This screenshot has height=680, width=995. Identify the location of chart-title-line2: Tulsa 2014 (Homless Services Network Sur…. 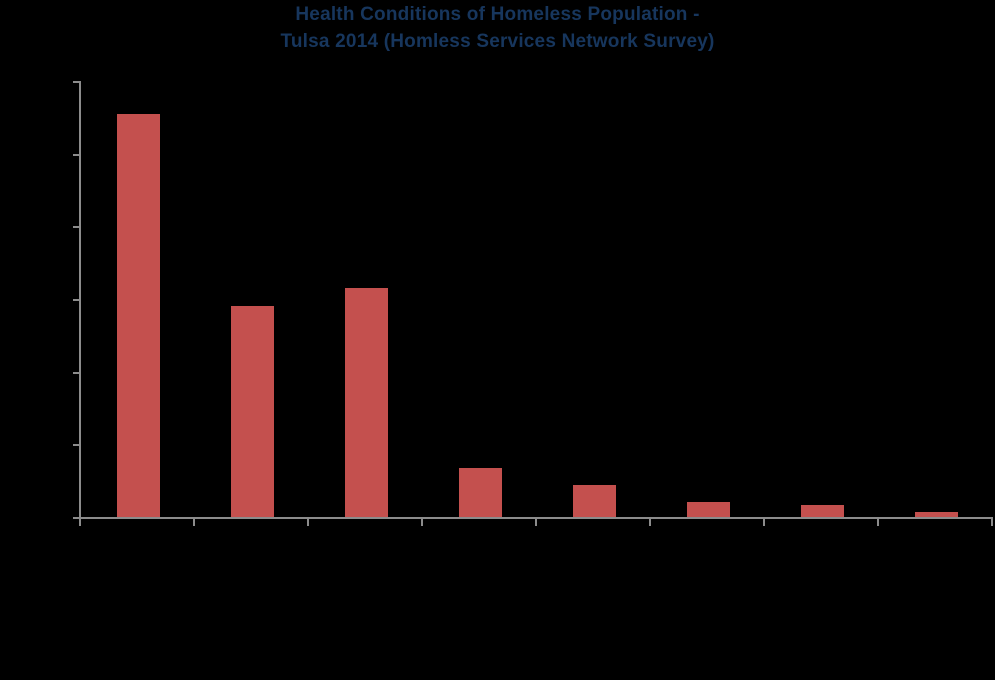
(497, 41).